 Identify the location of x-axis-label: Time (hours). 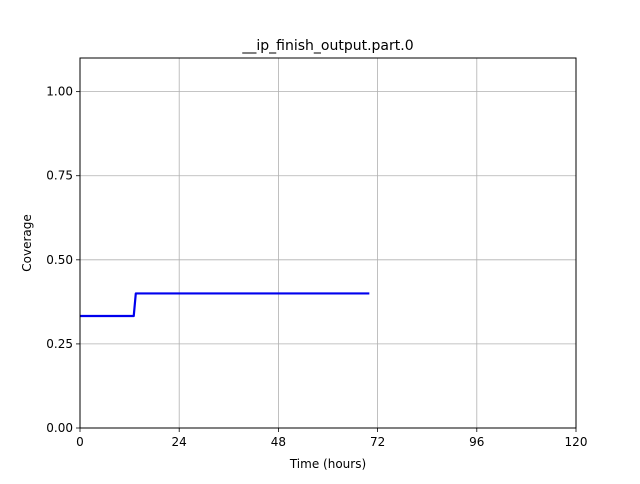
(327, 464).